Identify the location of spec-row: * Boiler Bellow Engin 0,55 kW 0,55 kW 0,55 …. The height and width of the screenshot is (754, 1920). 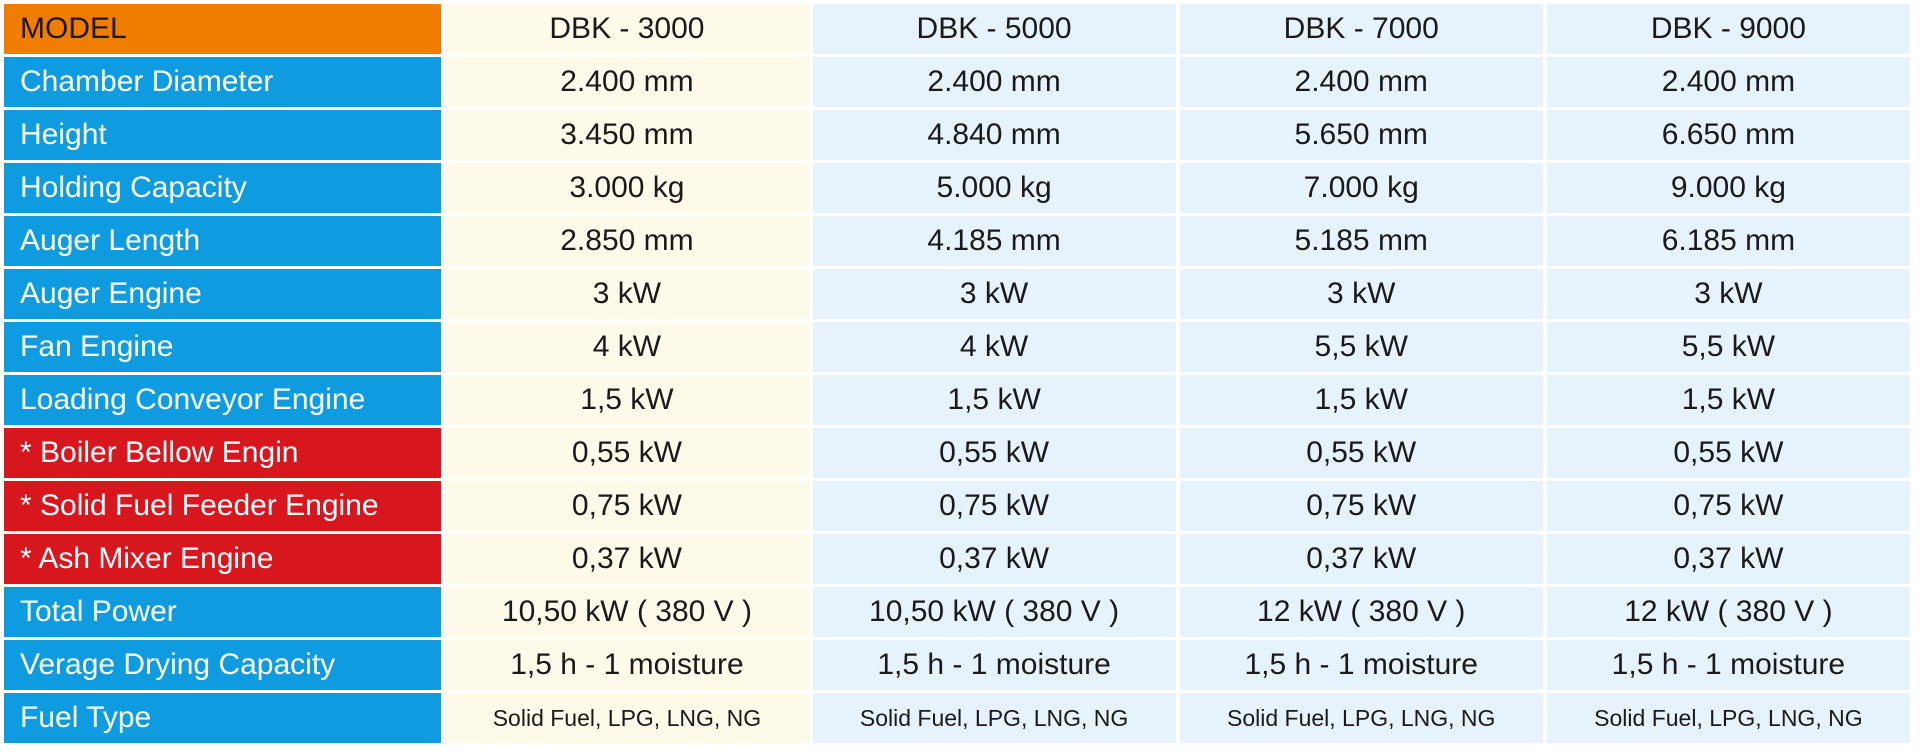
(957, 453).